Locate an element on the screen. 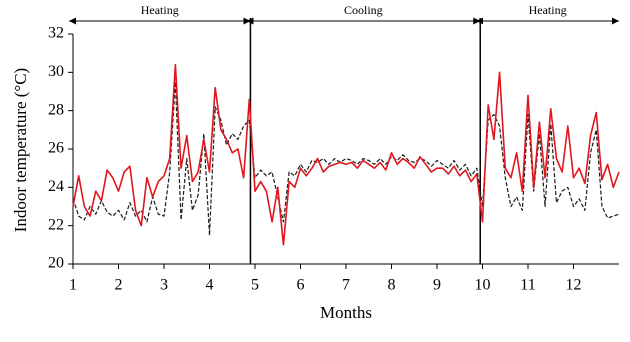 This screenshot has width=630, height=342. x-tick-label: 3 is located at coordinates (164, 285).